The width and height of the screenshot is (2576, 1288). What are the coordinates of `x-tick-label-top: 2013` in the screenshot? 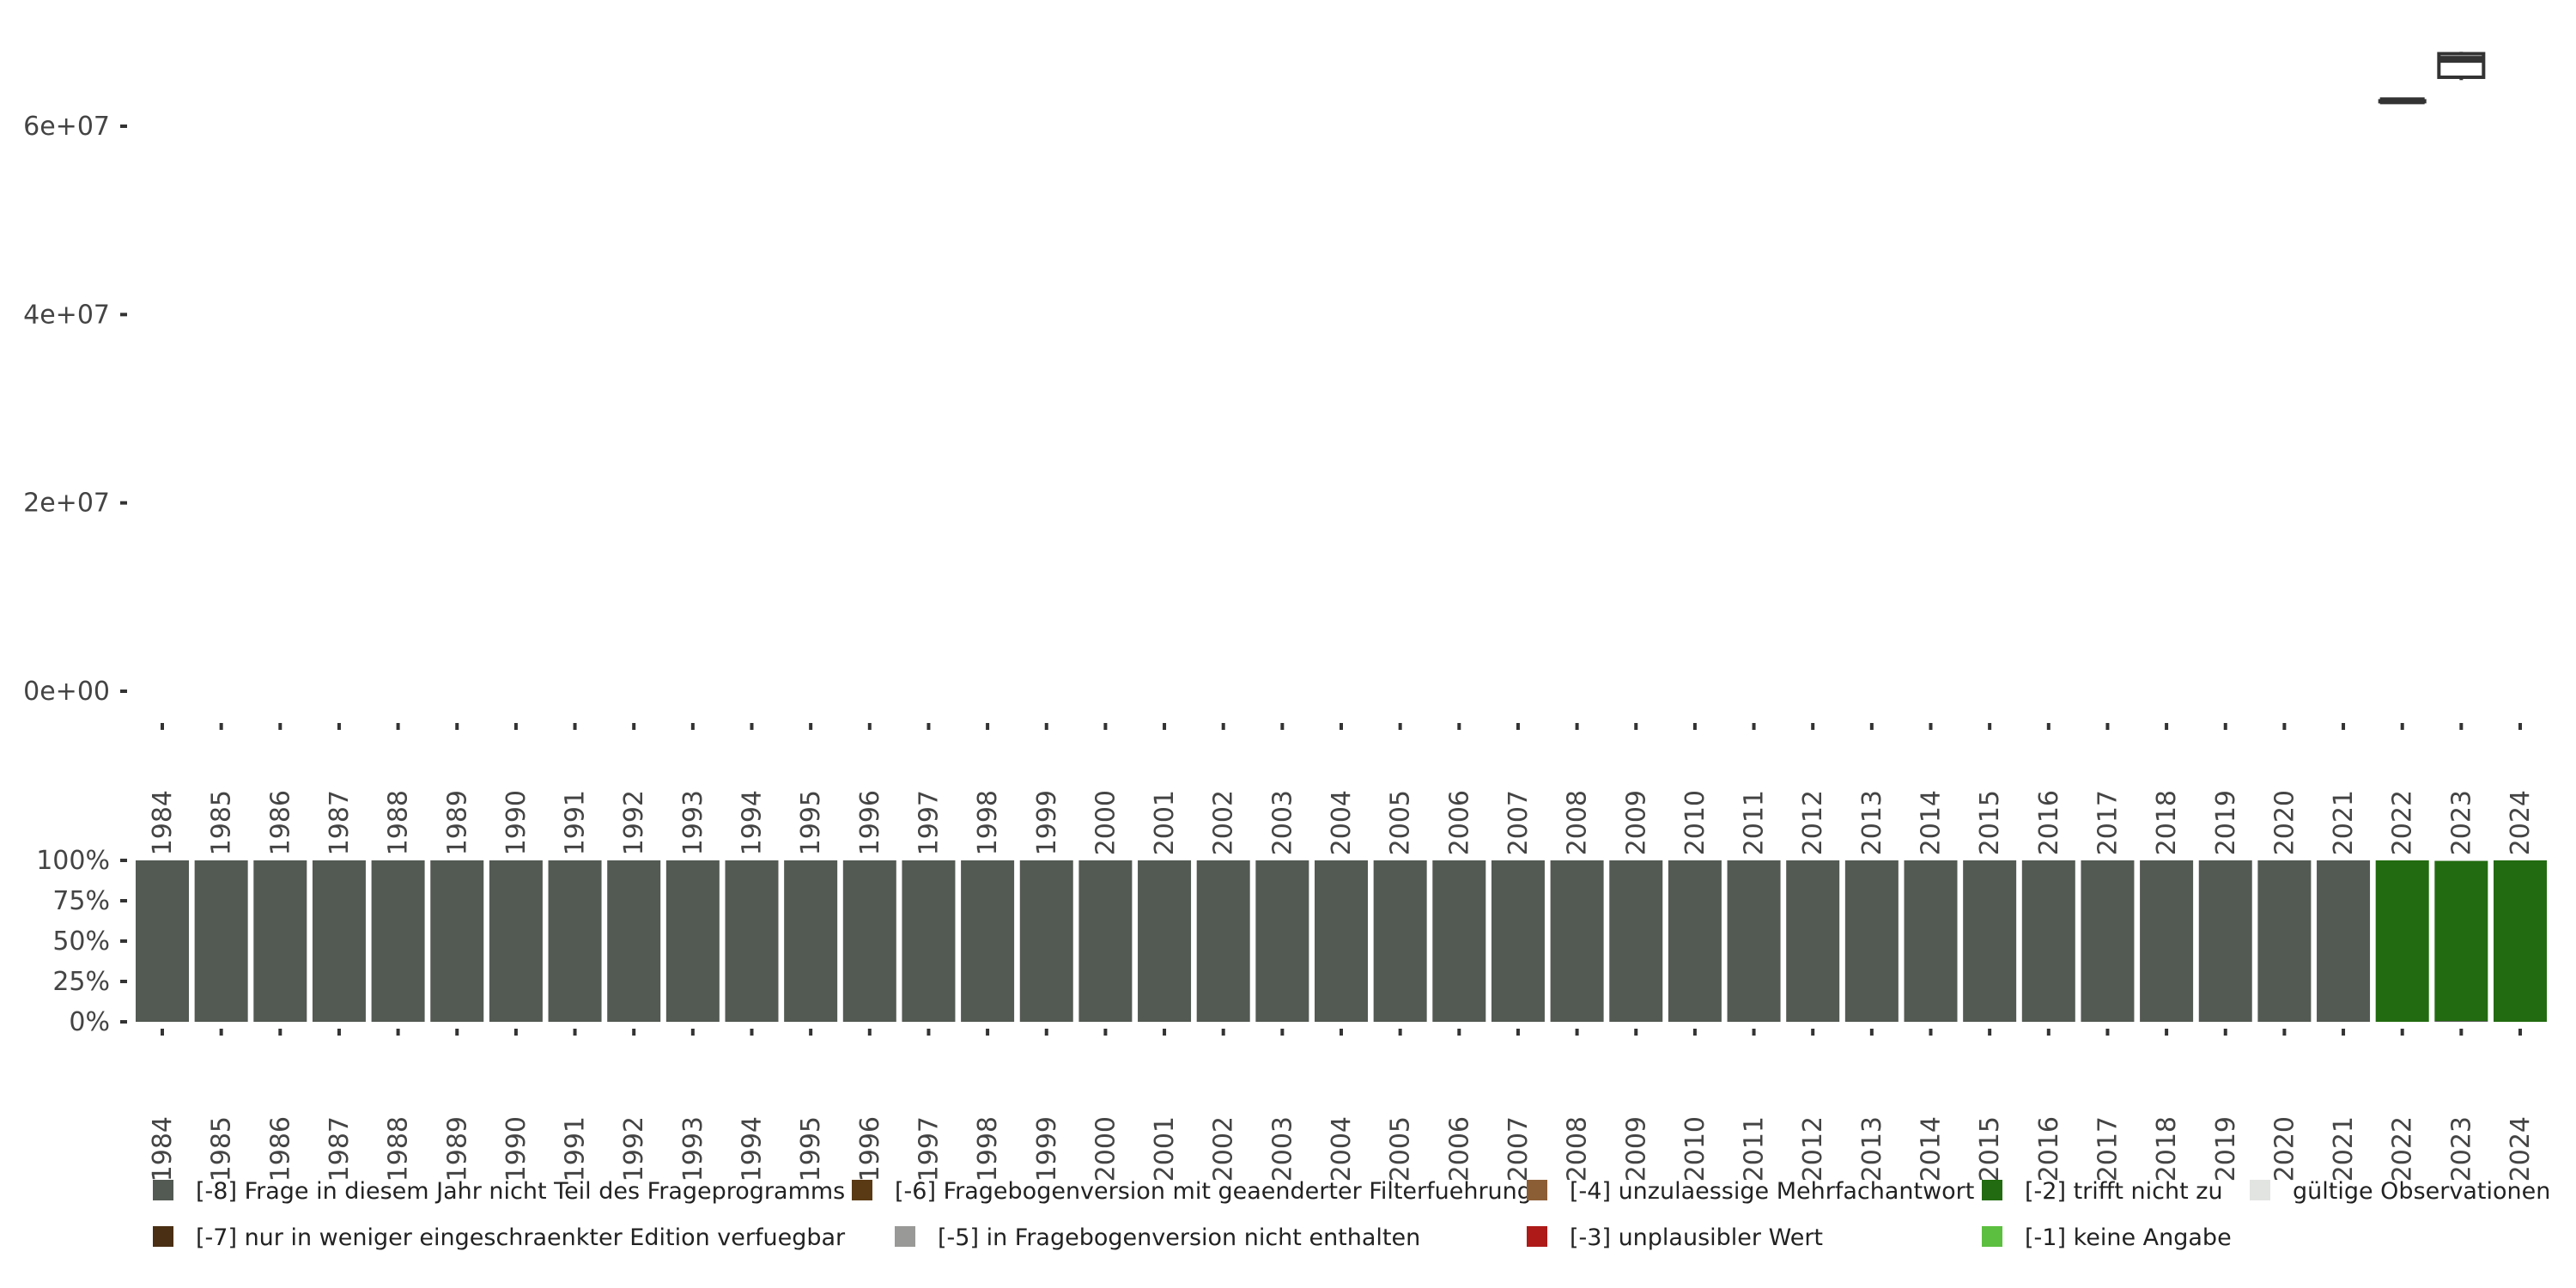 It's located at (1872, 823).